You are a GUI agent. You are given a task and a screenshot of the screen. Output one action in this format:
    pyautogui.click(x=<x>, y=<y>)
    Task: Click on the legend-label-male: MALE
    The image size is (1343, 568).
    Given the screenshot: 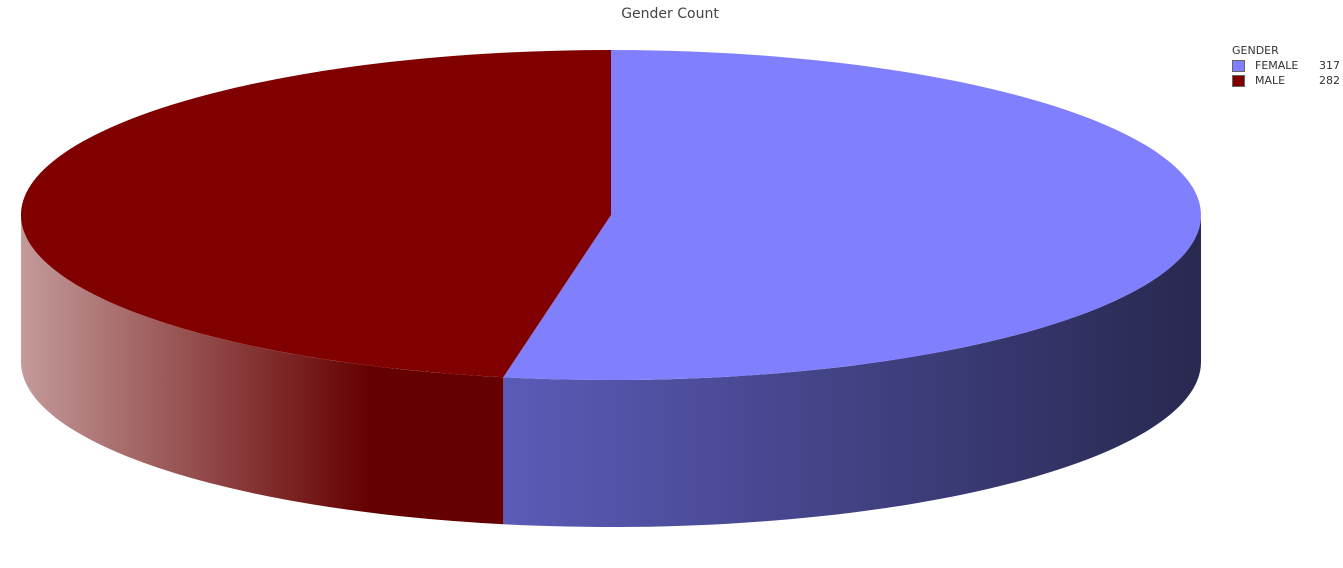 What is the action you would take?
    pyautogui.click(x=1270, y=80)
    